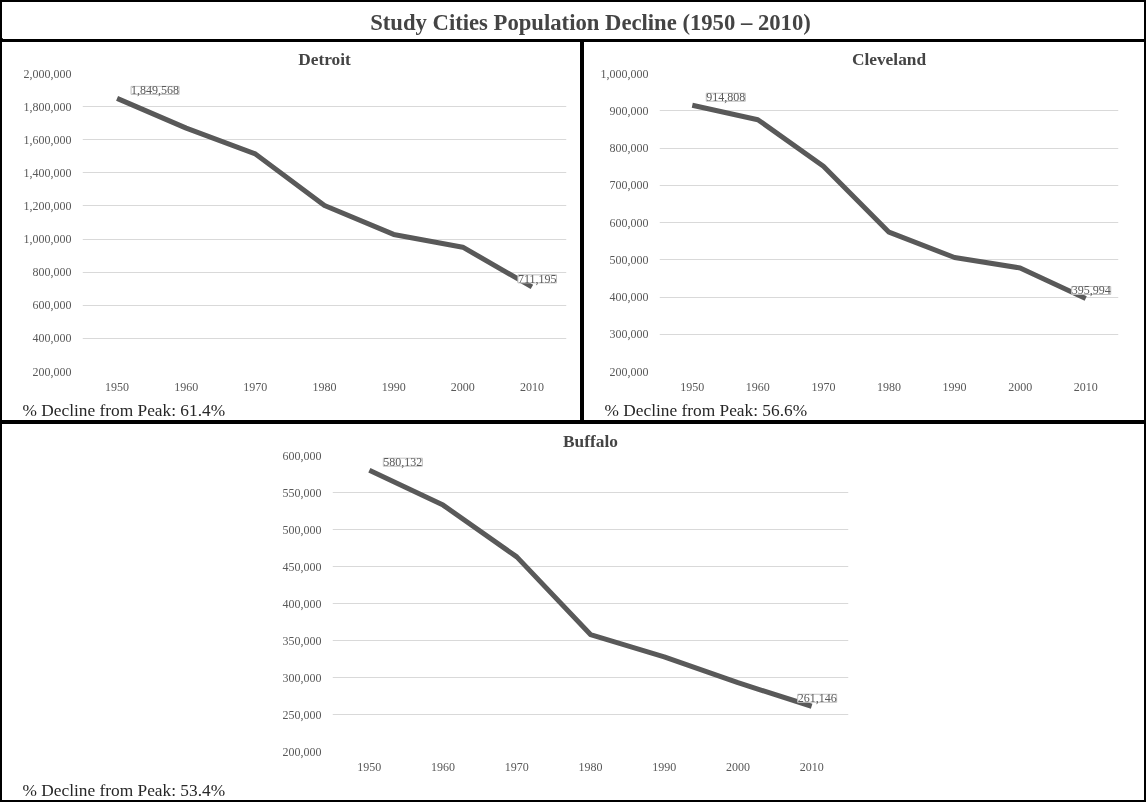 The width and height of the screenshot is (1146, 802). What do you see at coordinates (590, 441) in the screenshot?
I see `chart-title: Buffalo` at bounding box center [590, 441].